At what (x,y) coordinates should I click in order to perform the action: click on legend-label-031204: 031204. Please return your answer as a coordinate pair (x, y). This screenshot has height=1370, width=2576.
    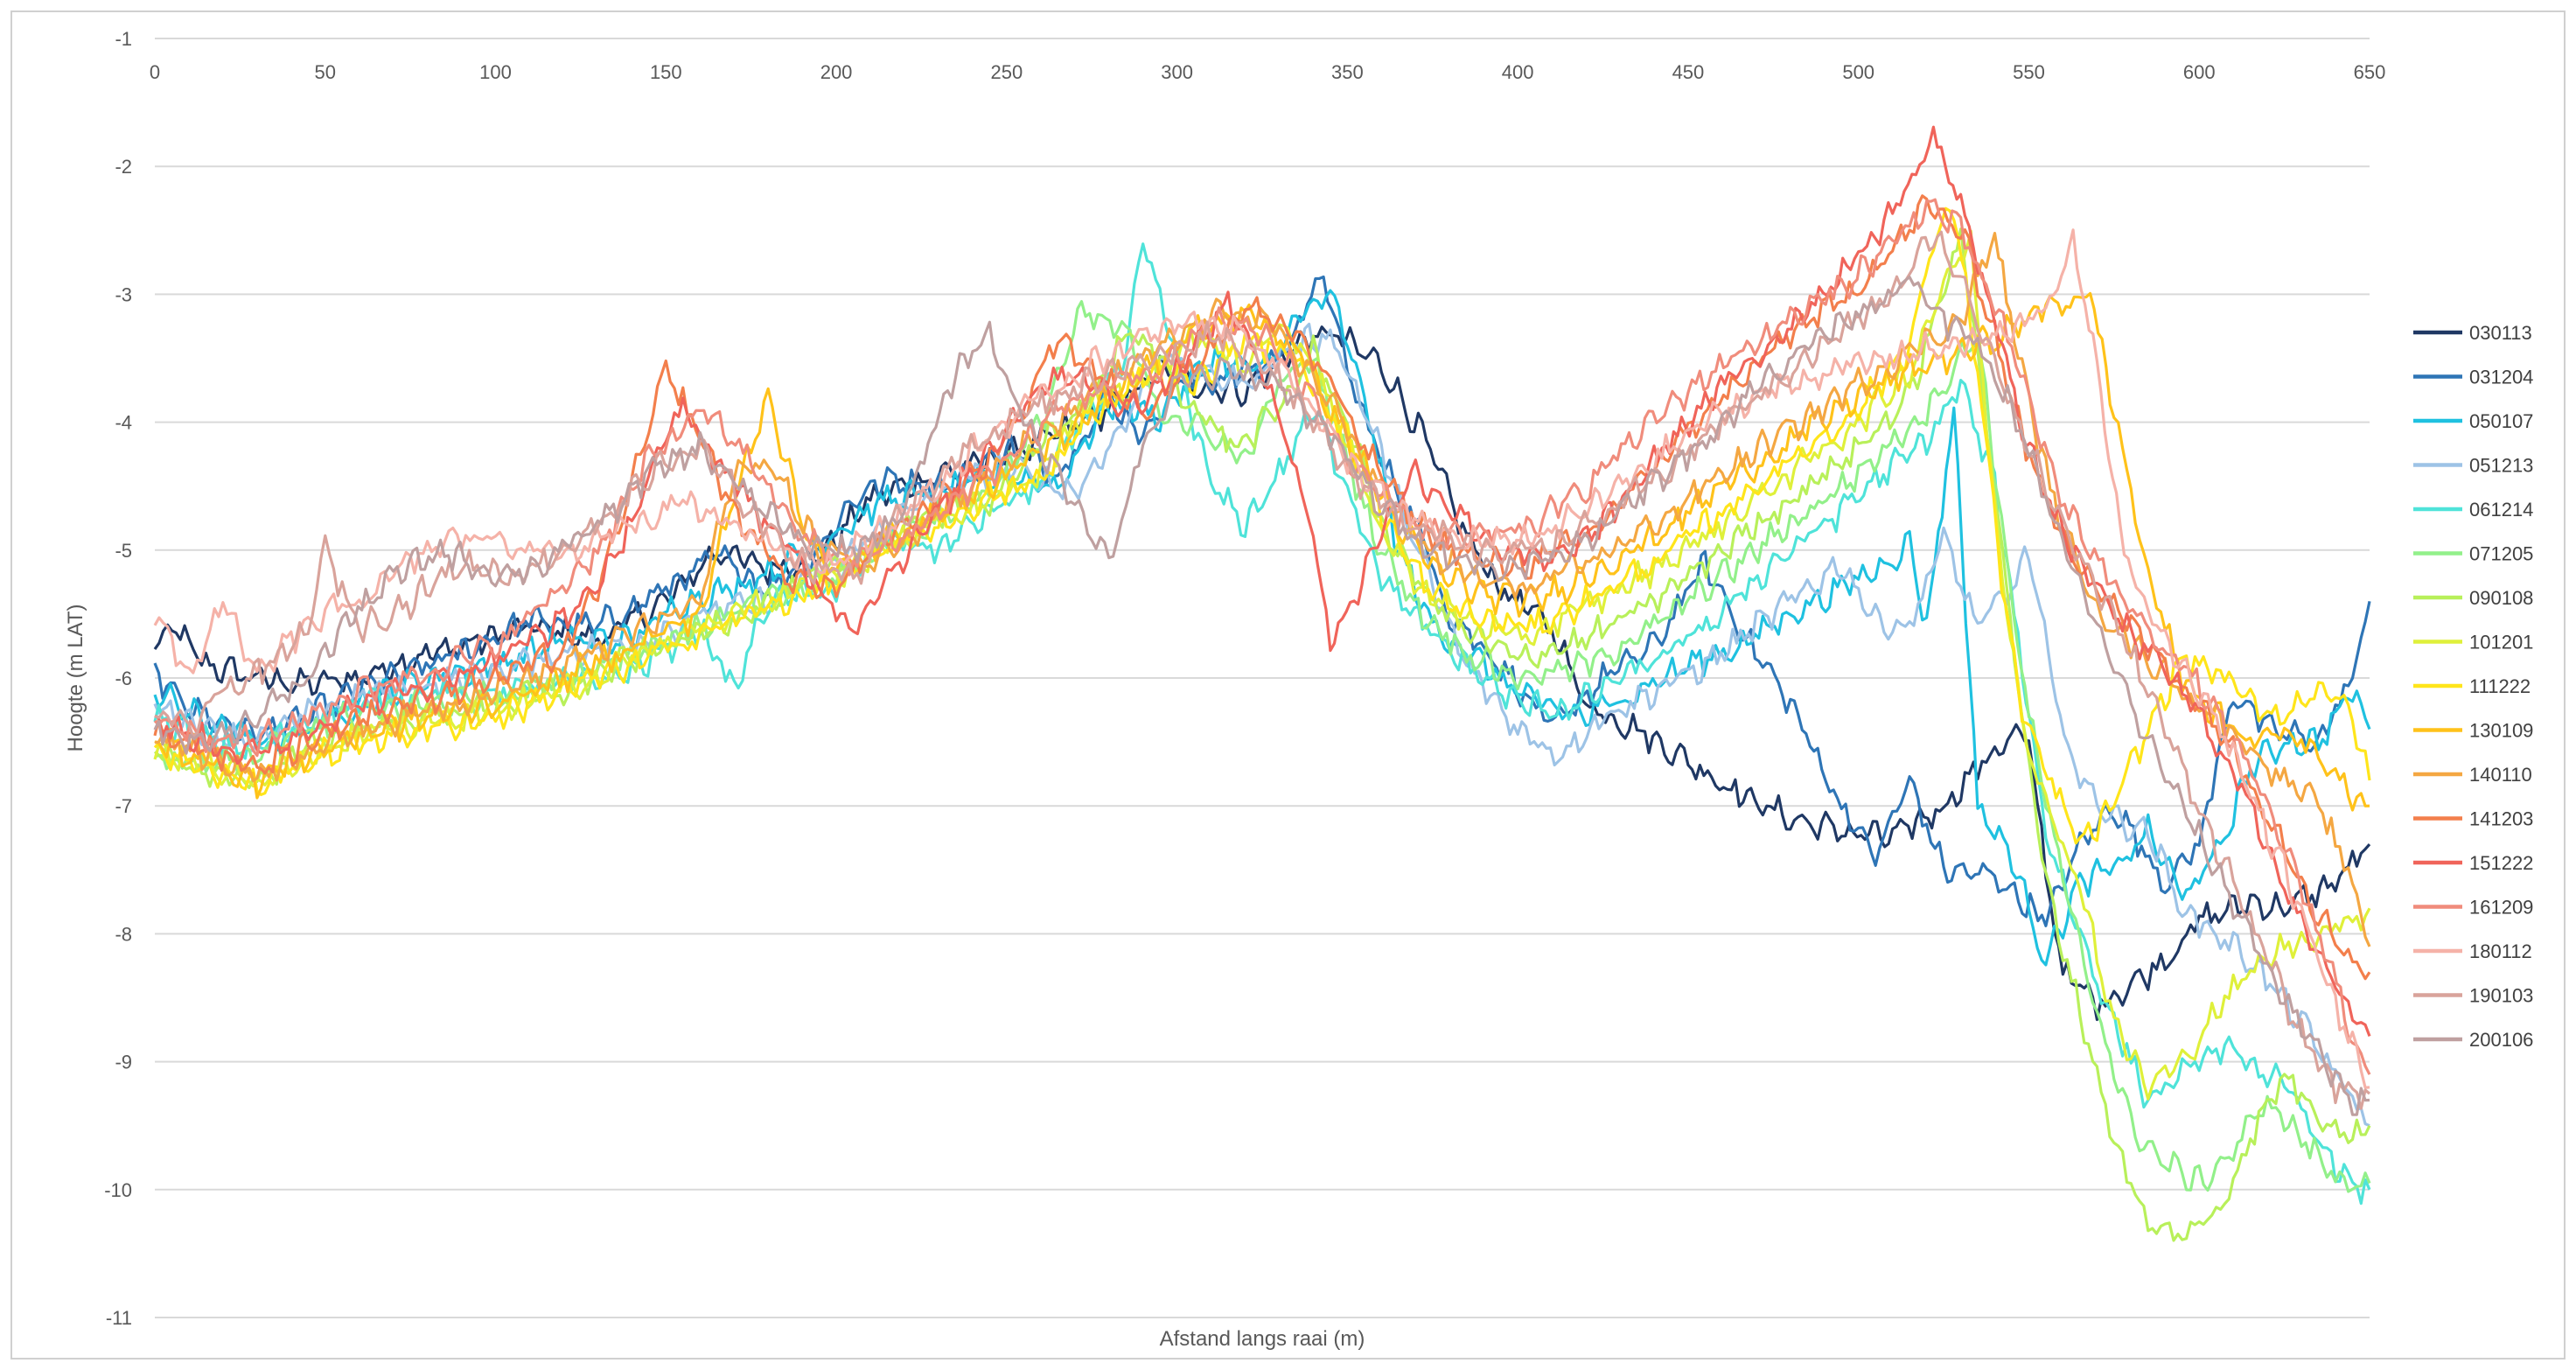
    Looking at the image, I should click on (2501, 377).